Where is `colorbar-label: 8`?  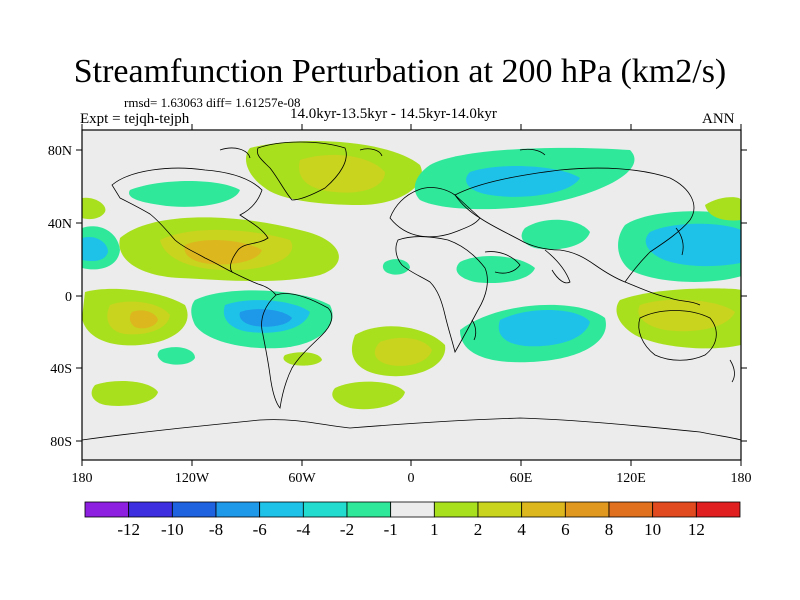
colorbar-label: 8 is located at coordinates (609, 529).